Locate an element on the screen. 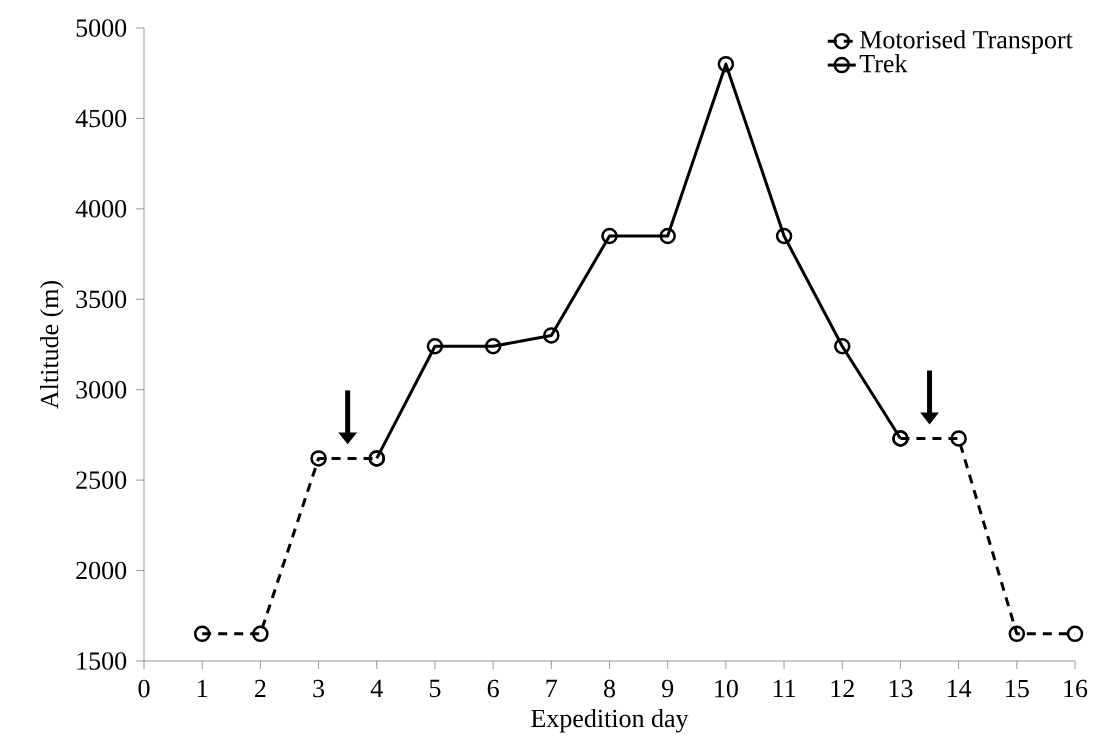 This screenshot has width=1093, height=755. y-axis-title: Altitude (m) is located at coordinates (52, 345).